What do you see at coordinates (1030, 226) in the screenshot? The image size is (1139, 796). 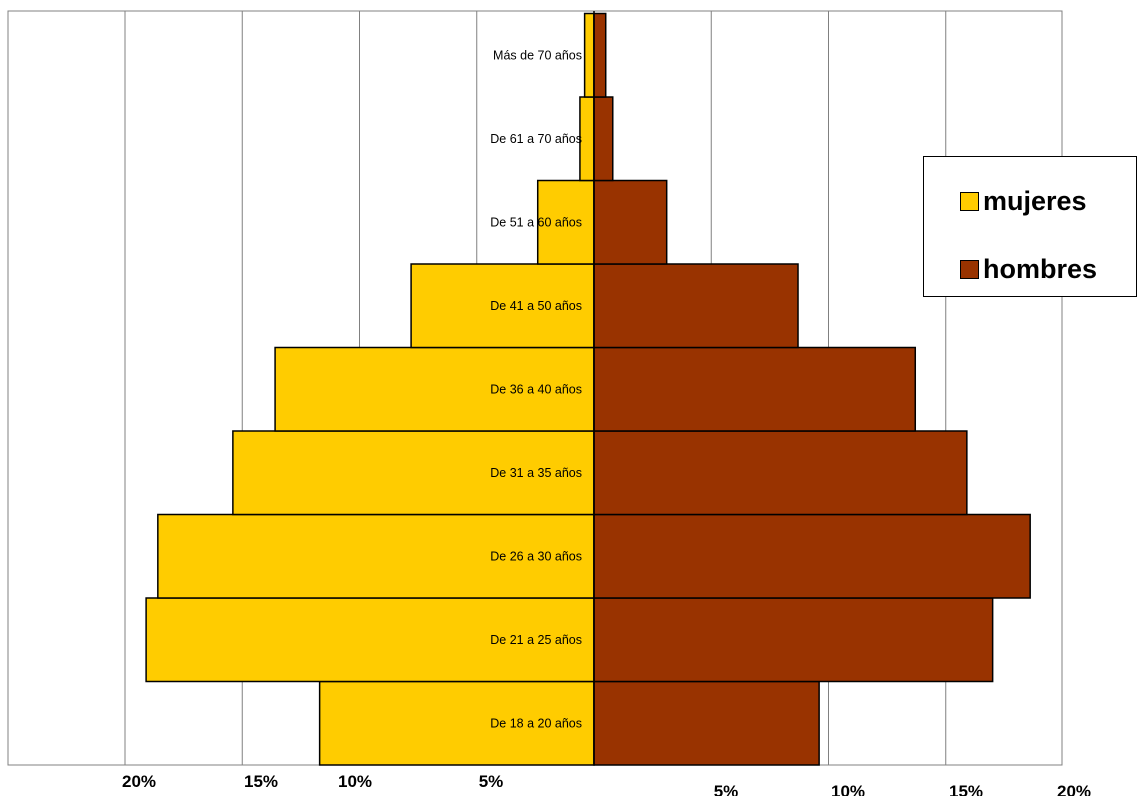 I see `legend: mujeres hombres` at bounding box center [1030, 226].